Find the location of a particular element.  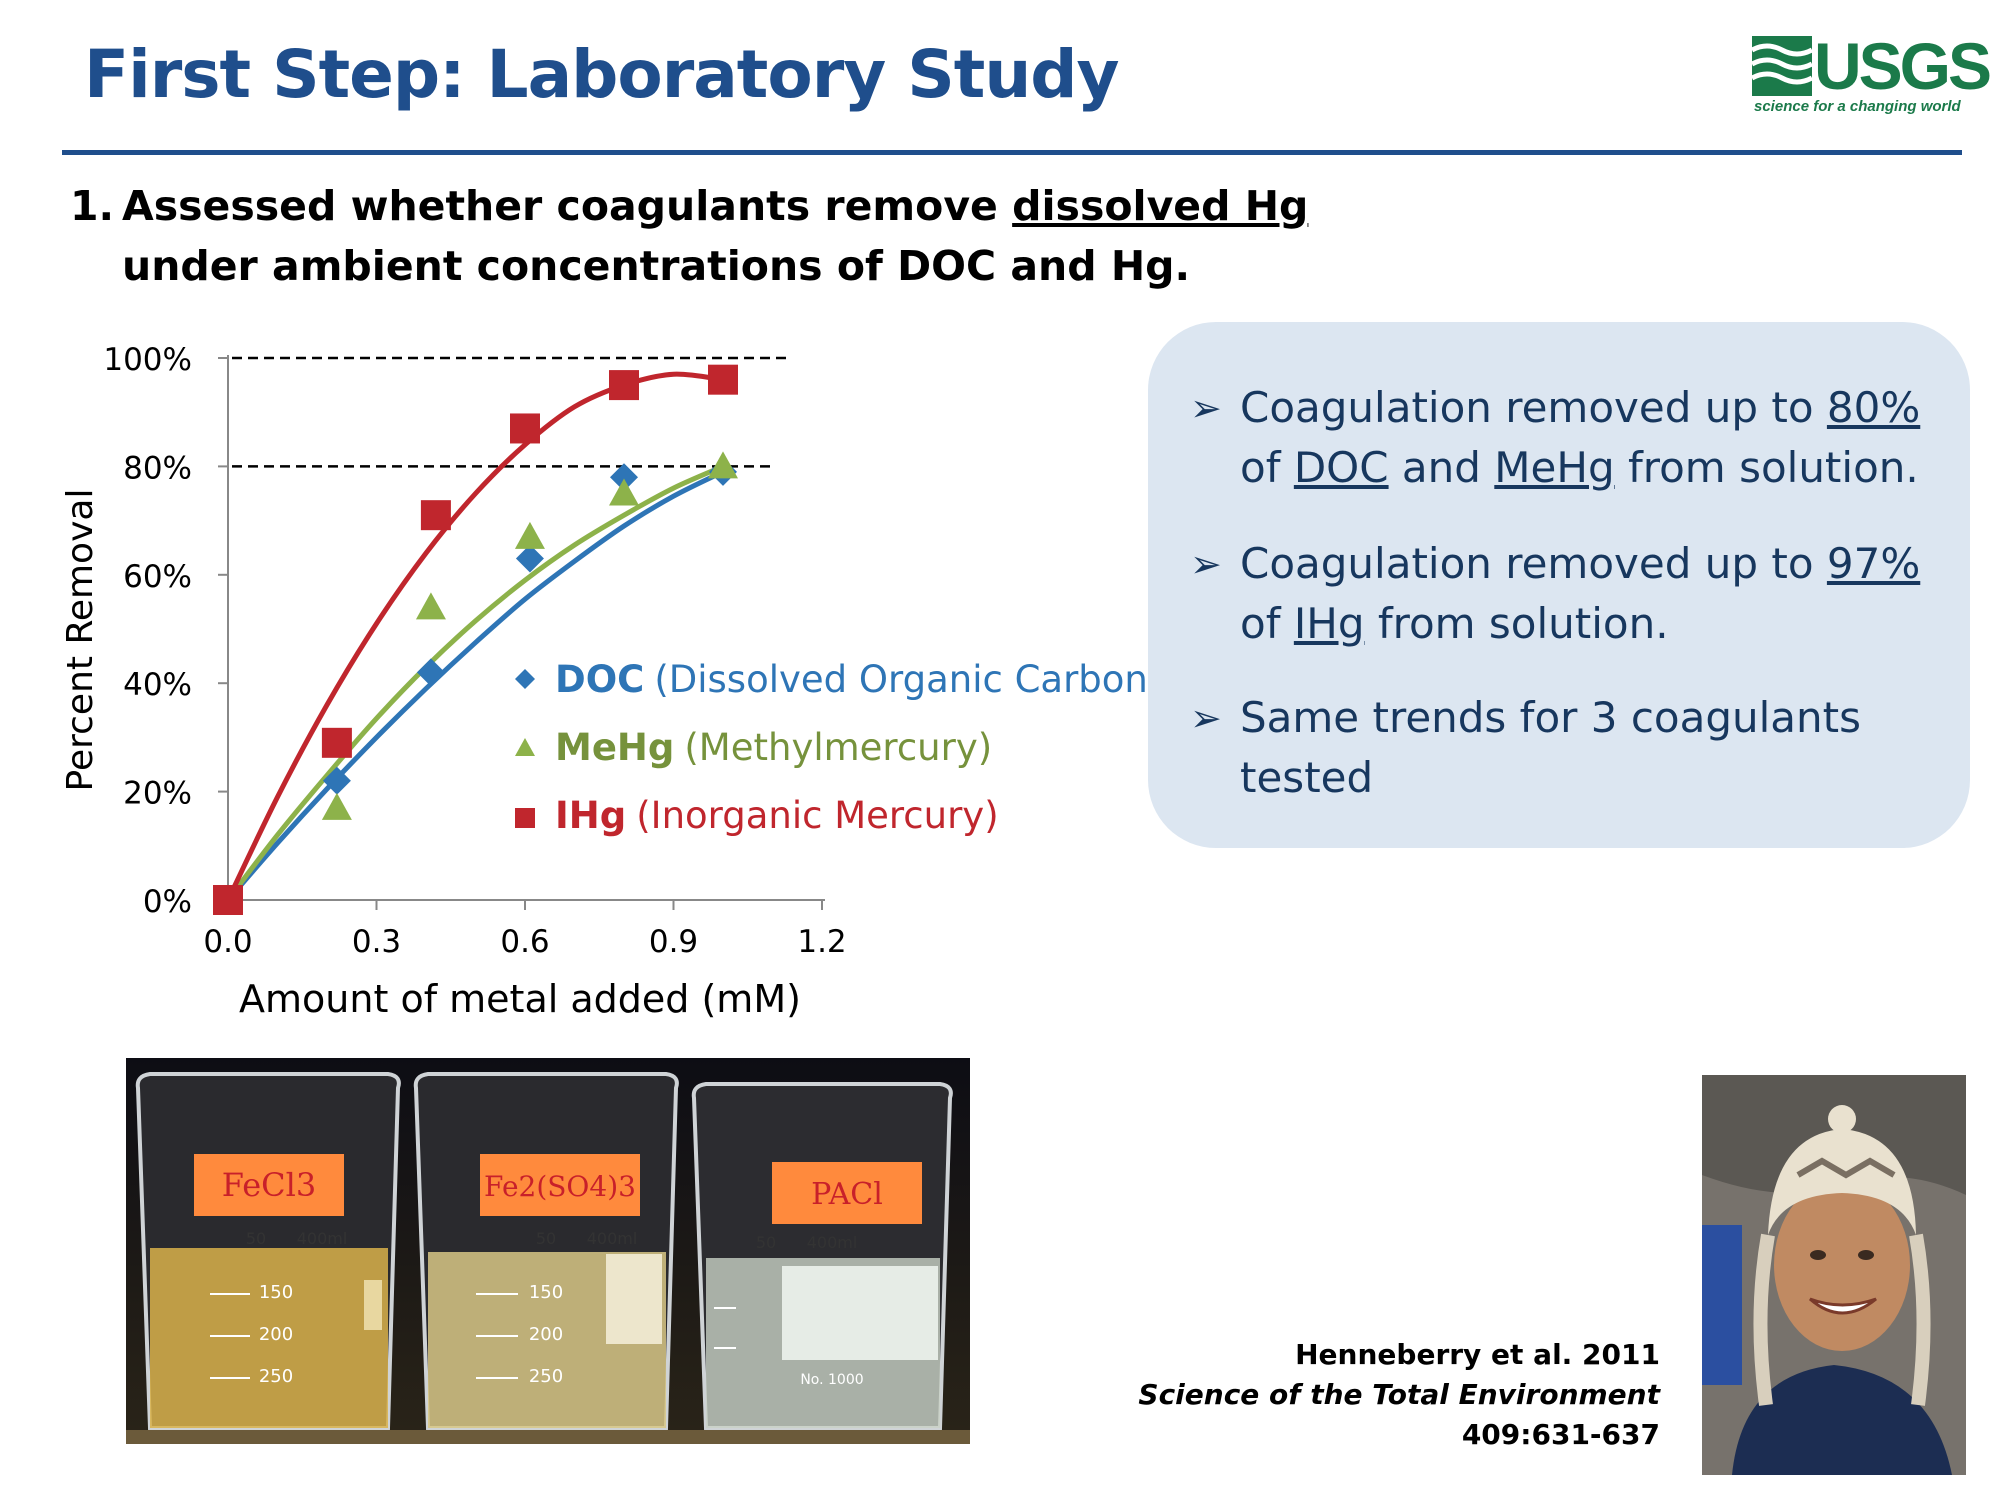

beaker-fe2so43: Fe2(SO4)3 400ml 50 150 200 250 is located at coordinates (546, 1251).